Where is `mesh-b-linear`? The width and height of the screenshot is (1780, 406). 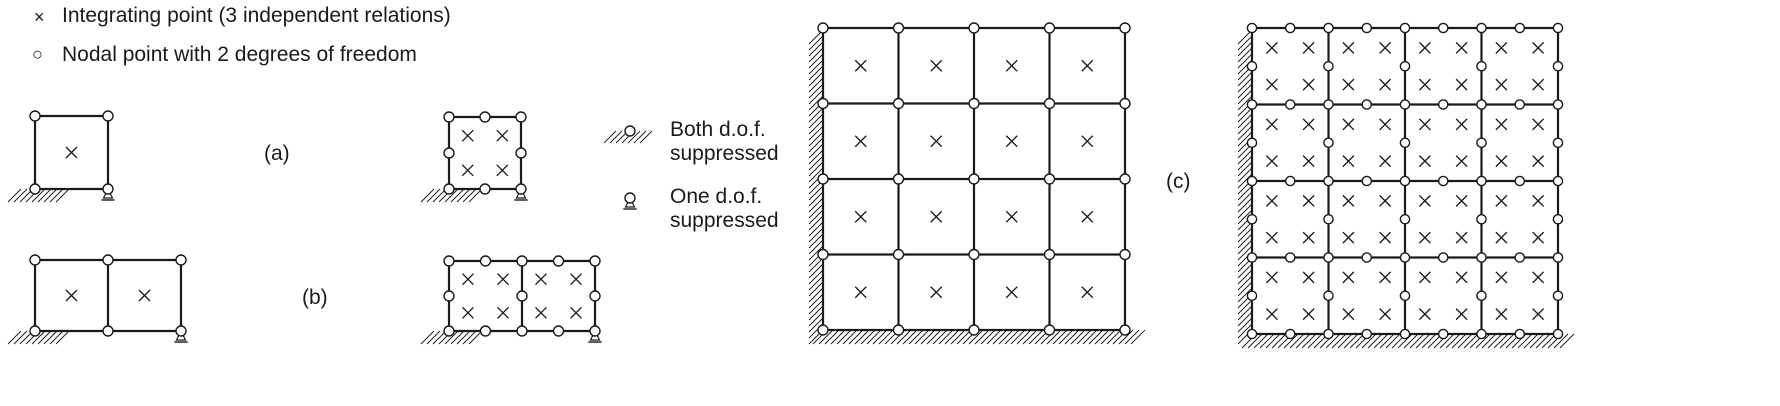
mesh-b-linear is located at coordinates (97, 299).